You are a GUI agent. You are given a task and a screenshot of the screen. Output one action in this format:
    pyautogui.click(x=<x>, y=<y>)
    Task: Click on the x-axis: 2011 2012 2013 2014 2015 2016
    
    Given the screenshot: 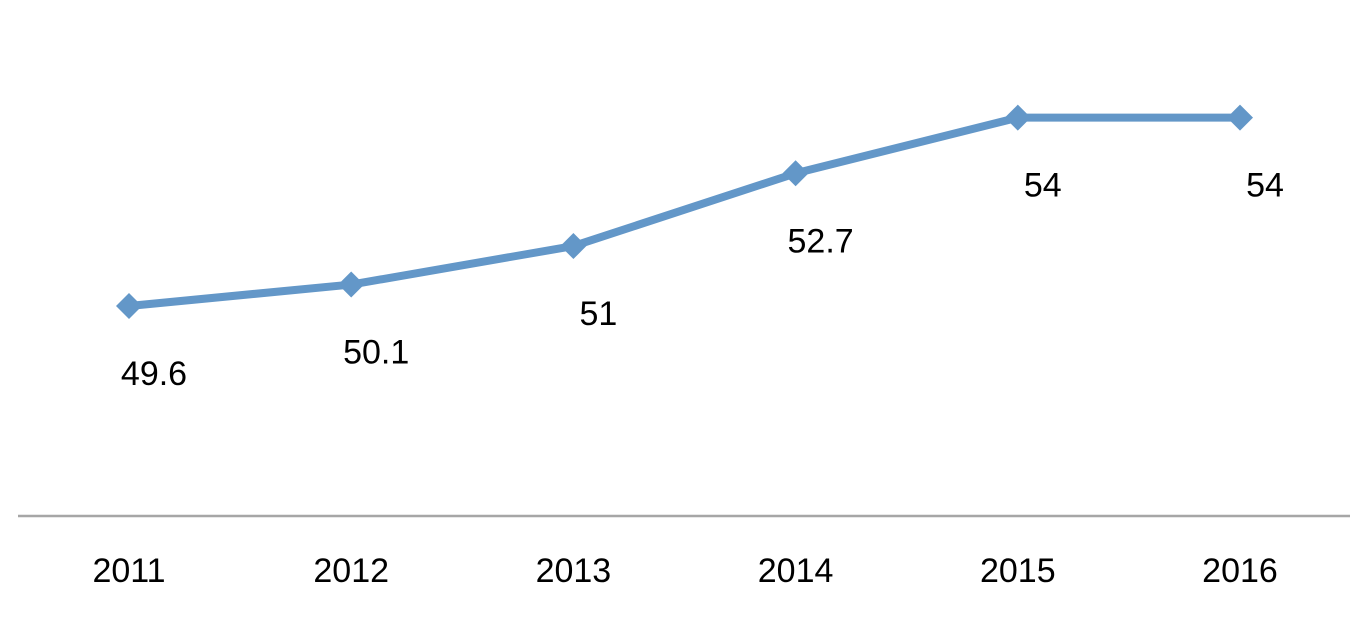 What is the action you would take?
    pyautogui.click(x=684, y=552)
    